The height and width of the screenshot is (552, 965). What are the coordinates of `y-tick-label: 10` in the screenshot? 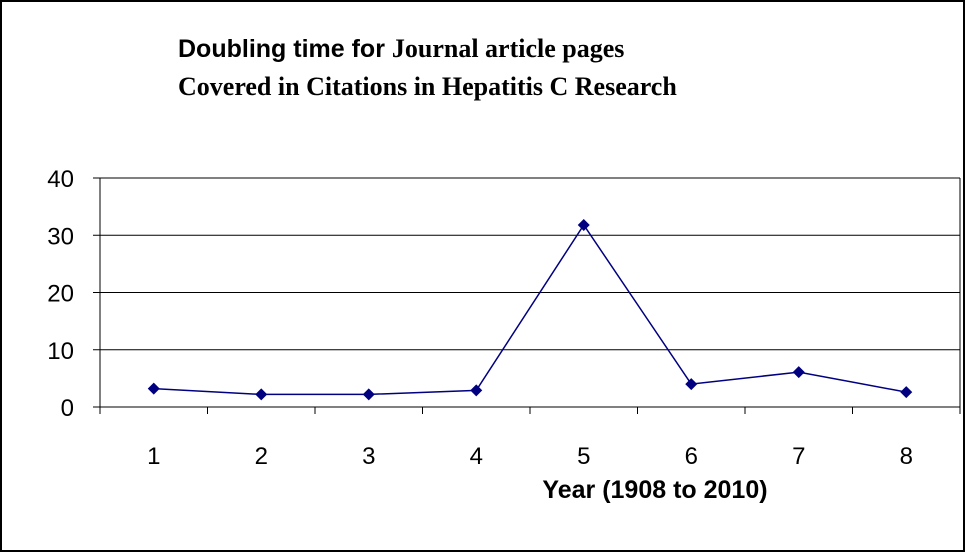 It's located at (60, 351).